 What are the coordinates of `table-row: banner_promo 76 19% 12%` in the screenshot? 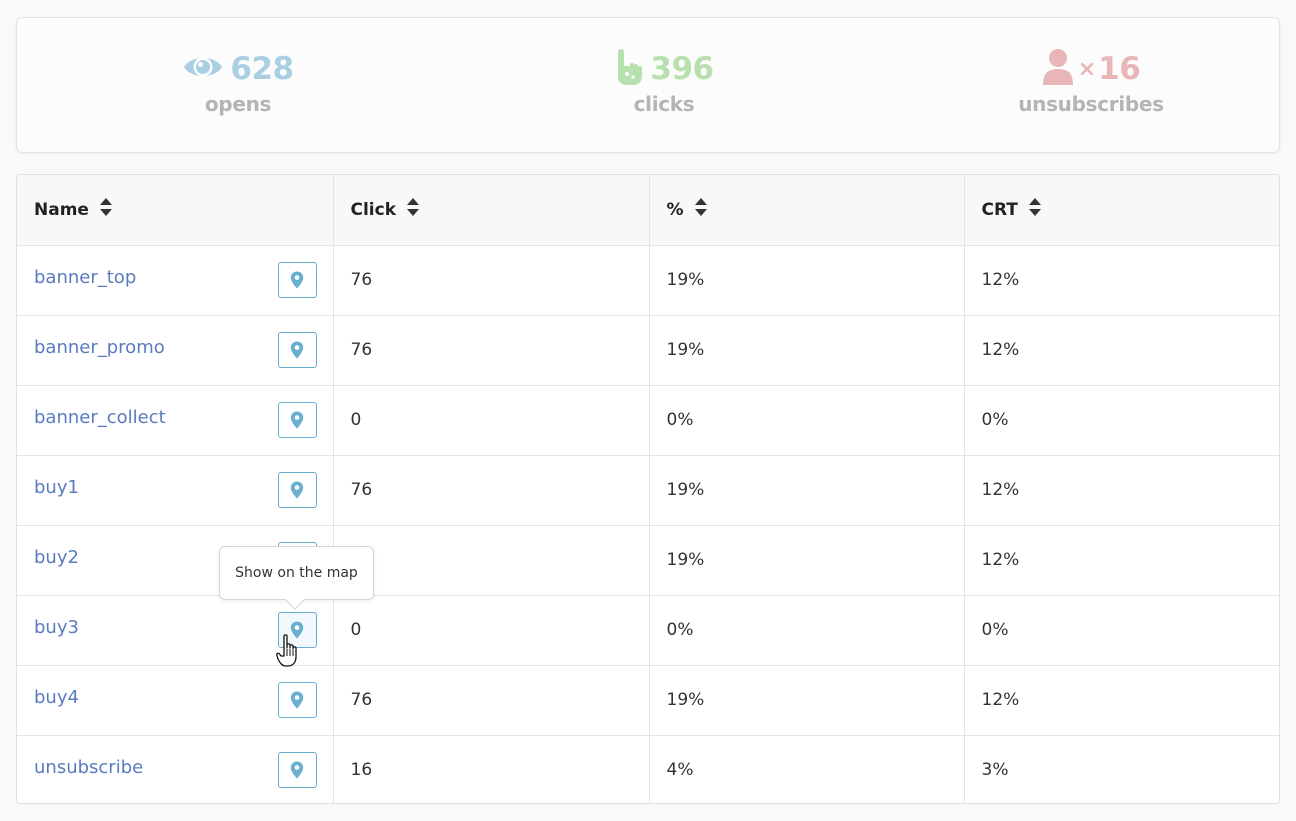 It's located at (648, 350).